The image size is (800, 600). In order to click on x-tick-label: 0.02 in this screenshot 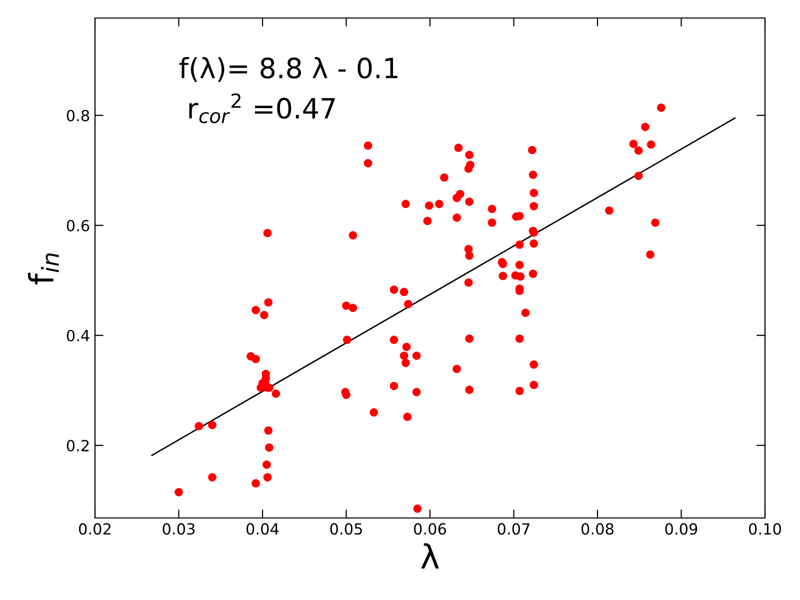, I will do `click(94, 529)`.